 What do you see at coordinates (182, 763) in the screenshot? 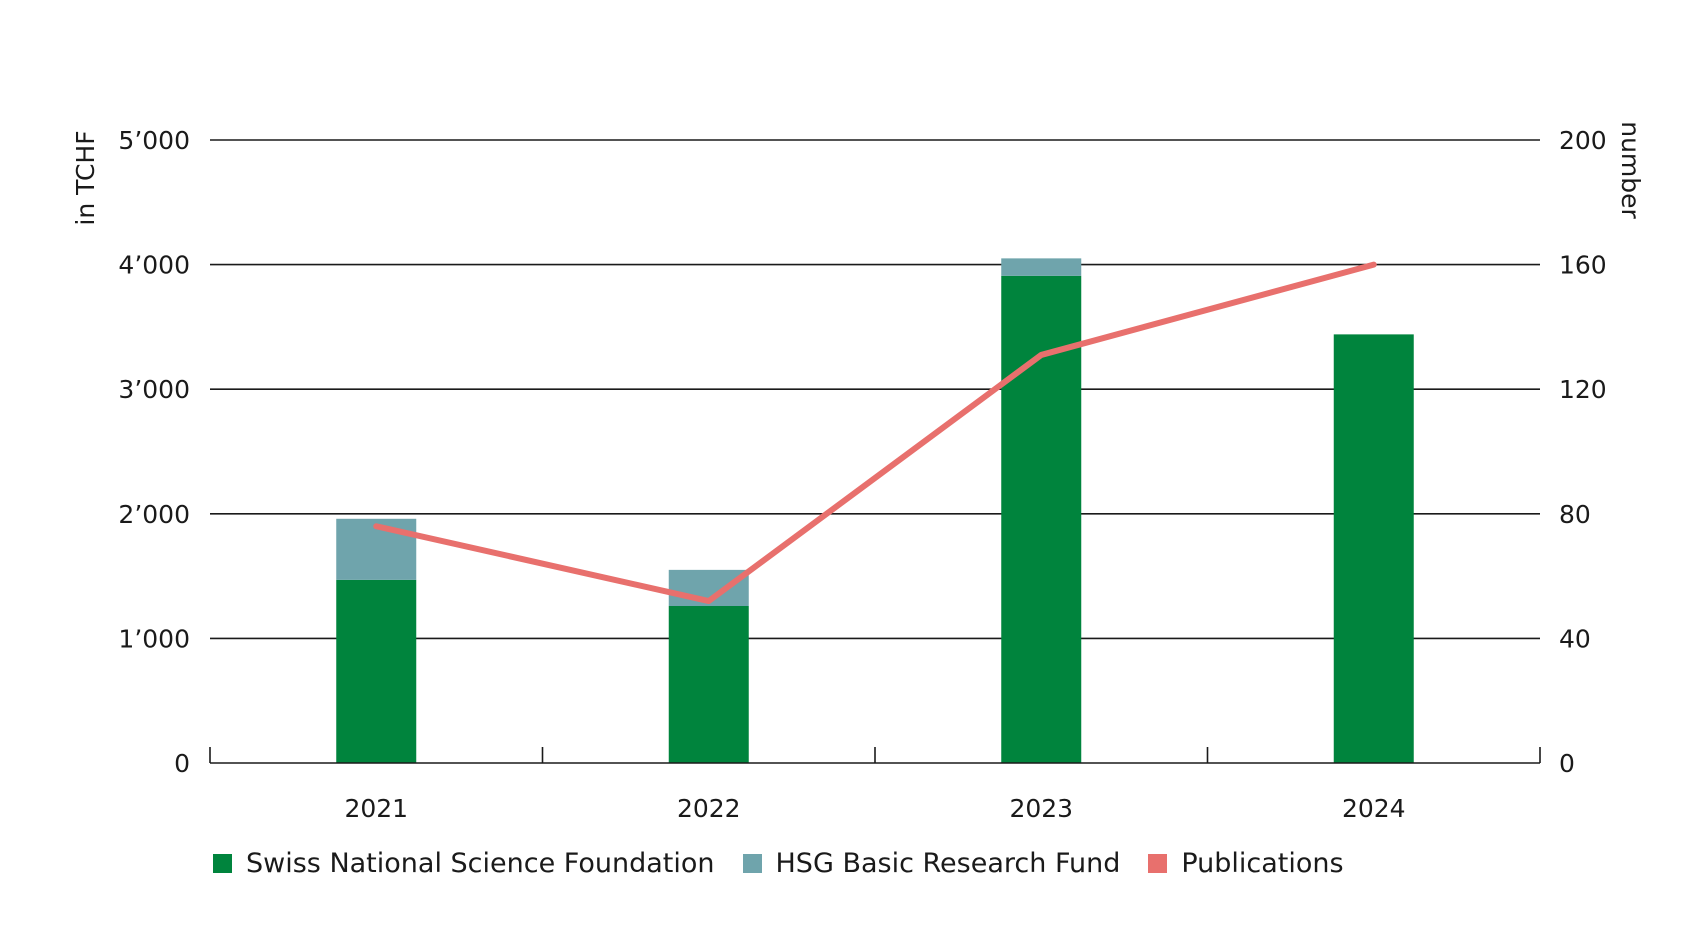
I see `y-tick-label-left: 0` at bounding box center [182, 763].